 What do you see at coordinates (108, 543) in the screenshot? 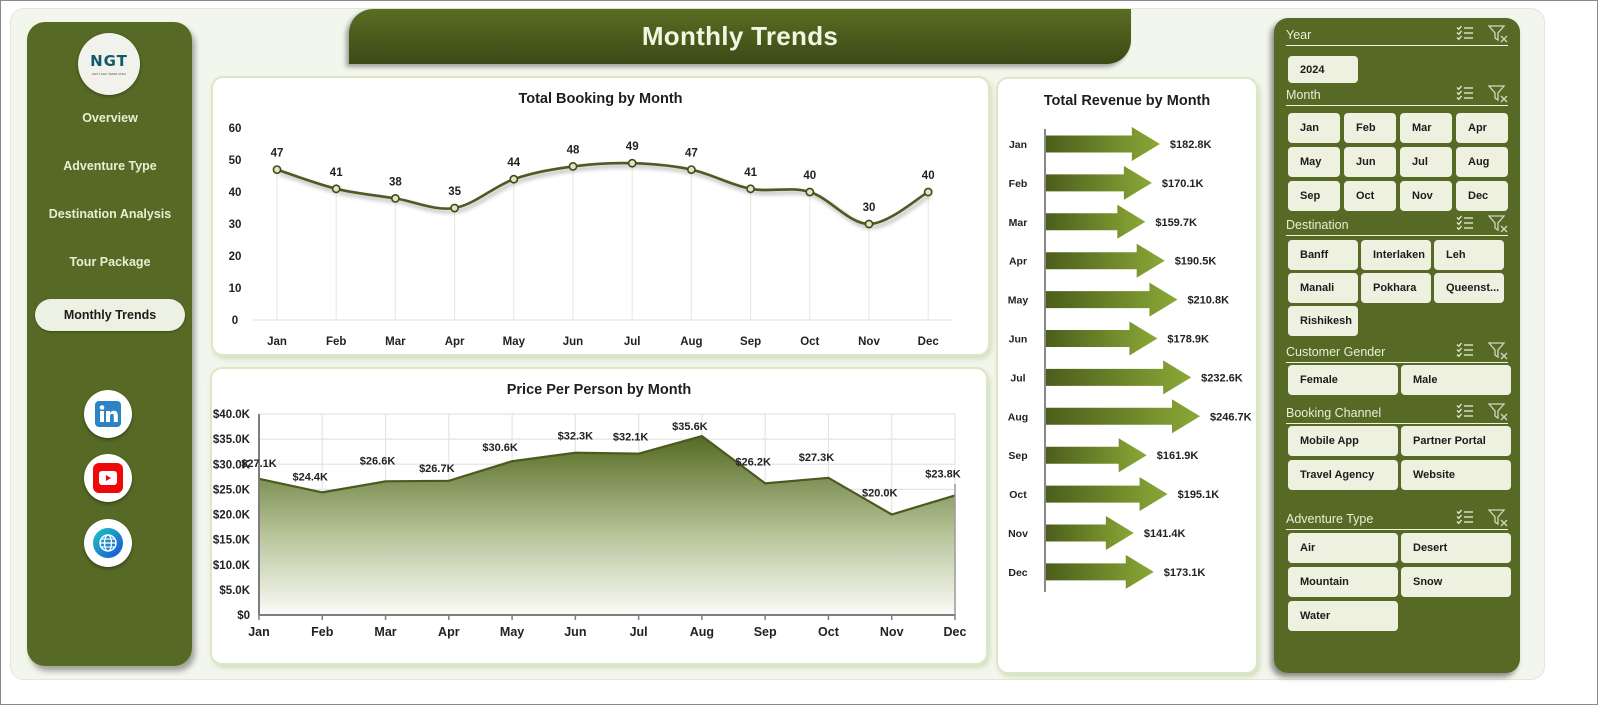
I see `website-button` at bounding box center [108, 543].